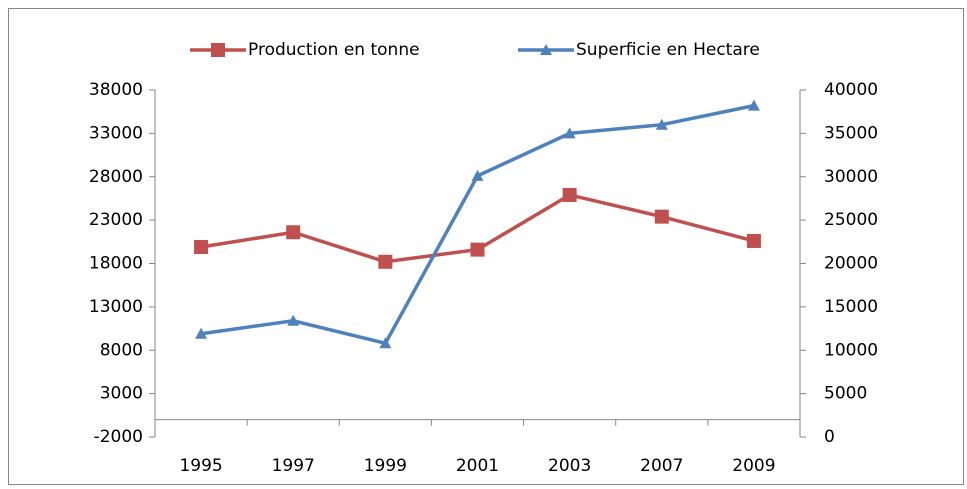 The height and width of the screenshot is (489, 967). Describe the element at coordinates (334, 50) in the screenshot. I see `legend-label: Production en tonne` at that location.